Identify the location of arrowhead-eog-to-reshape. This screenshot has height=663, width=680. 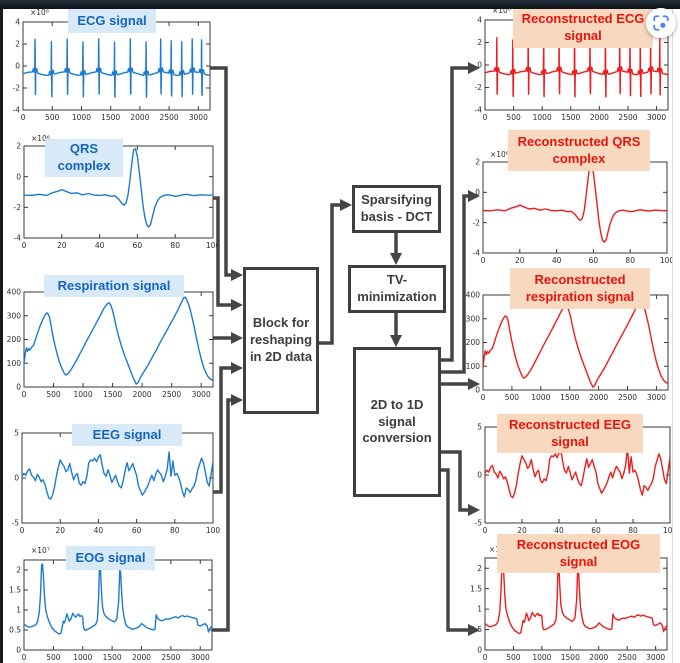
(237, 400).